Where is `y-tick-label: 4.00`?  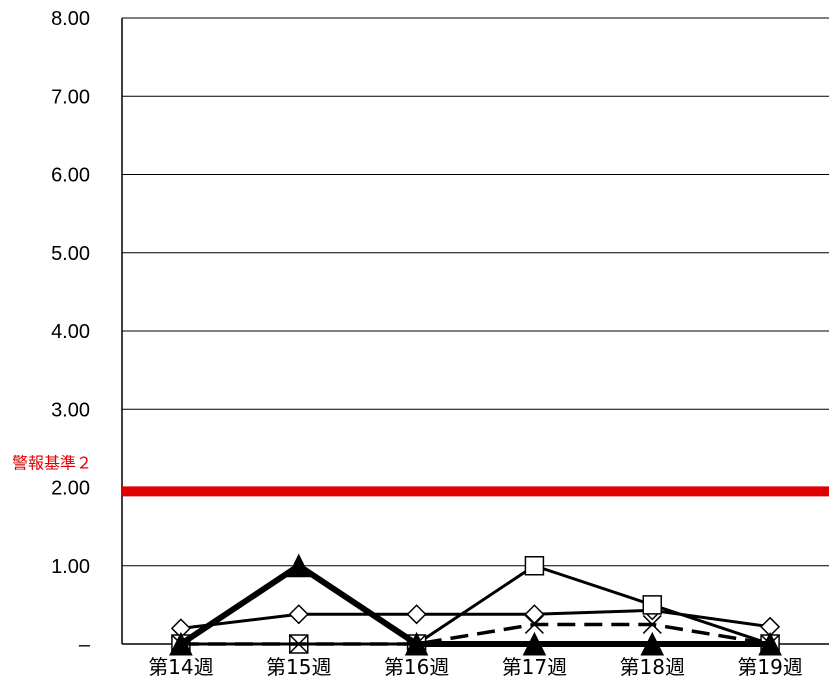 y-tick-label: 4.00 is located at coordinates (70, 332).